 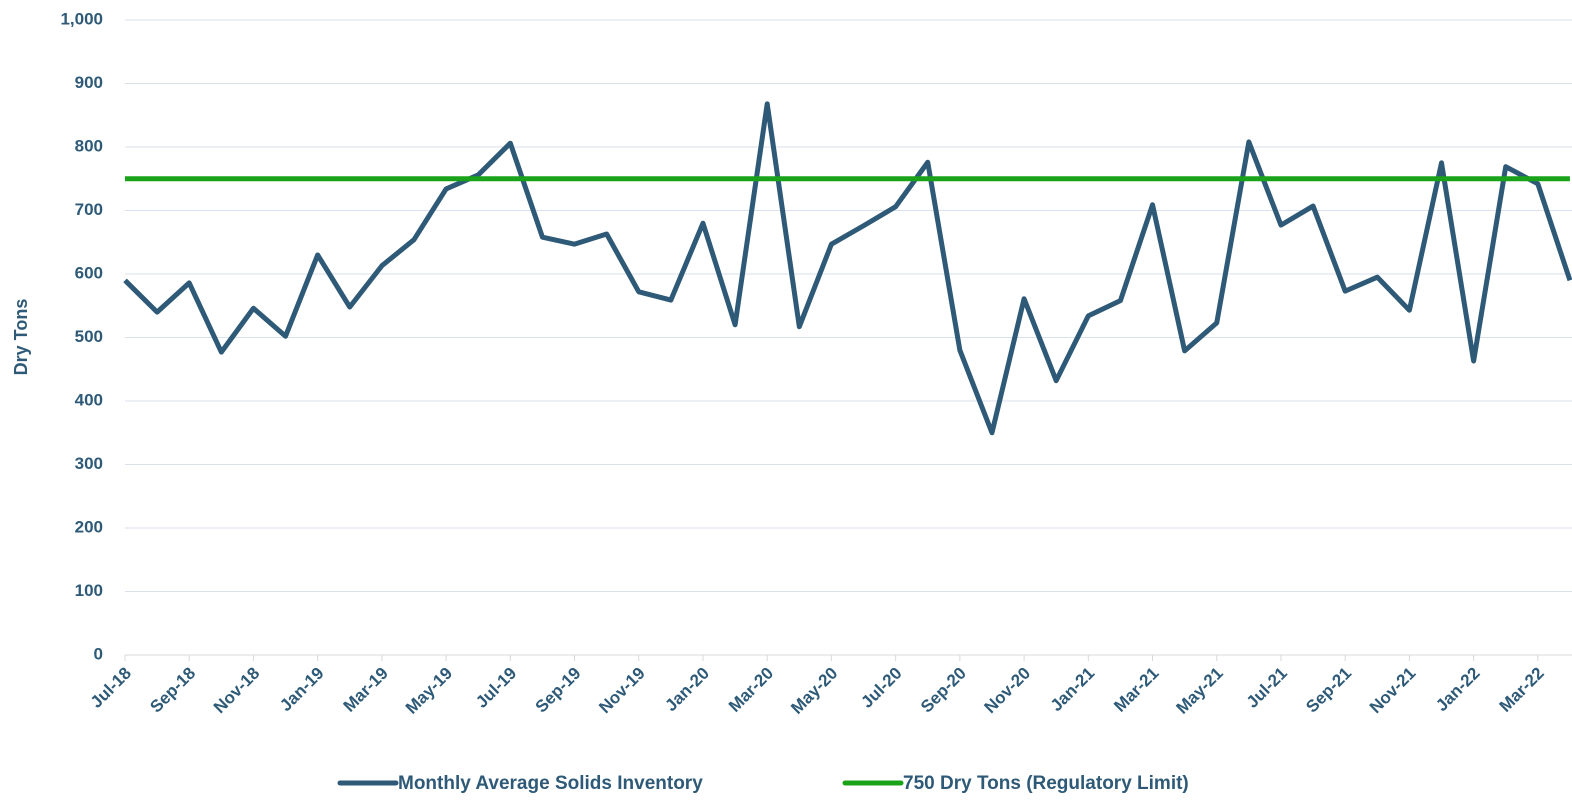 I want to click on x-tick-label: Mar-21, so click(x=1136, y=690).